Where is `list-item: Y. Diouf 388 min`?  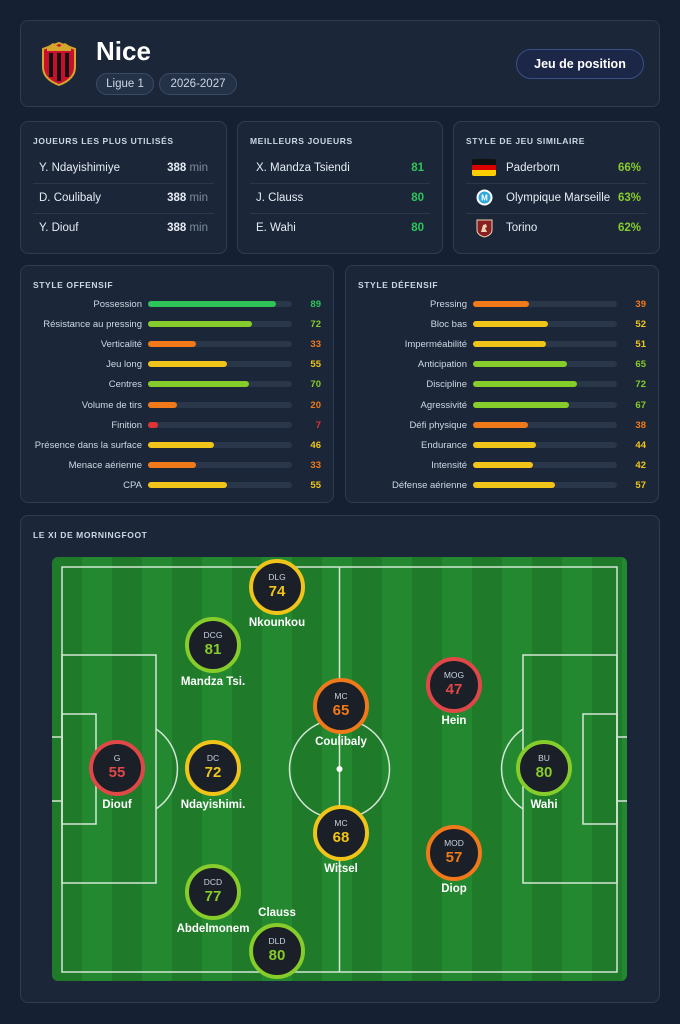 list-item: Y. Diouf 388 min is located at coordinates (123, 229).